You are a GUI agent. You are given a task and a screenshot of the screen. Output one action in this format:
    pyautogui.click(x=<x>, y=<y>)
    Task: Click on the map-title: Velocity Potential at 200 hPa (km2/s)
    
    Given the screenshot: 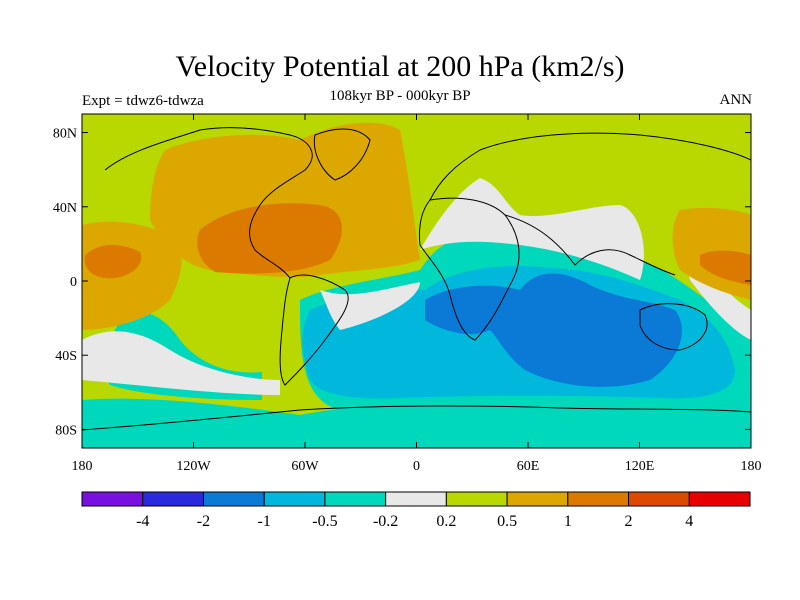 What is the action you would take?
    pyautogui.click(x=400, y=66)
    